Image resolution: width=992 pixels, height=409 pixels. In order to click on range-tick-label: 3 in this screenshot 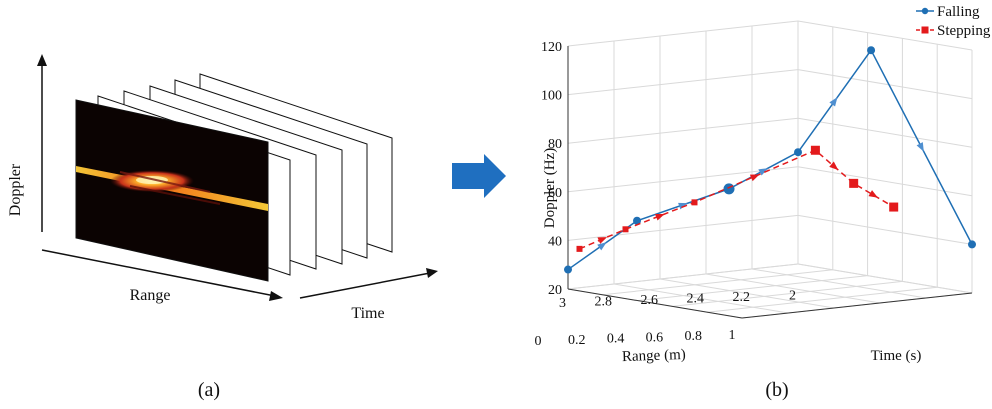, I will do `click(562, 303)`.